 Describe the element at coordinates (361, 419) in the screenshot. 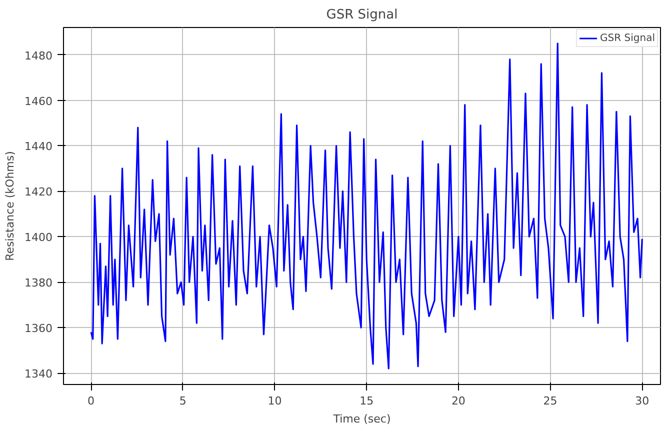

I see `x-axis-title: Time (sec)` at that location.